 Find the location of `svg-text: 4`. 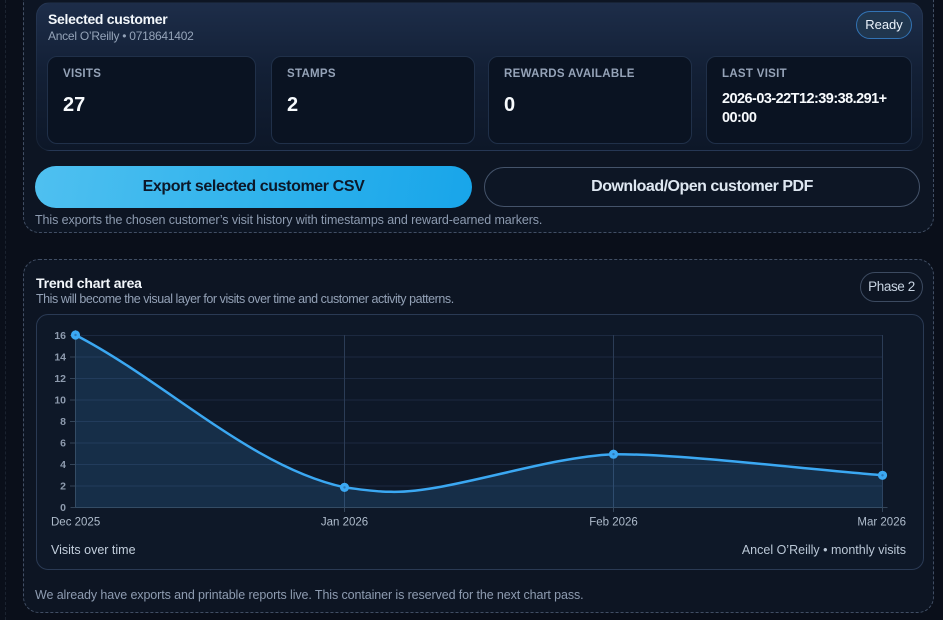

svg-text: 4 is located at coordinates (63, 465).